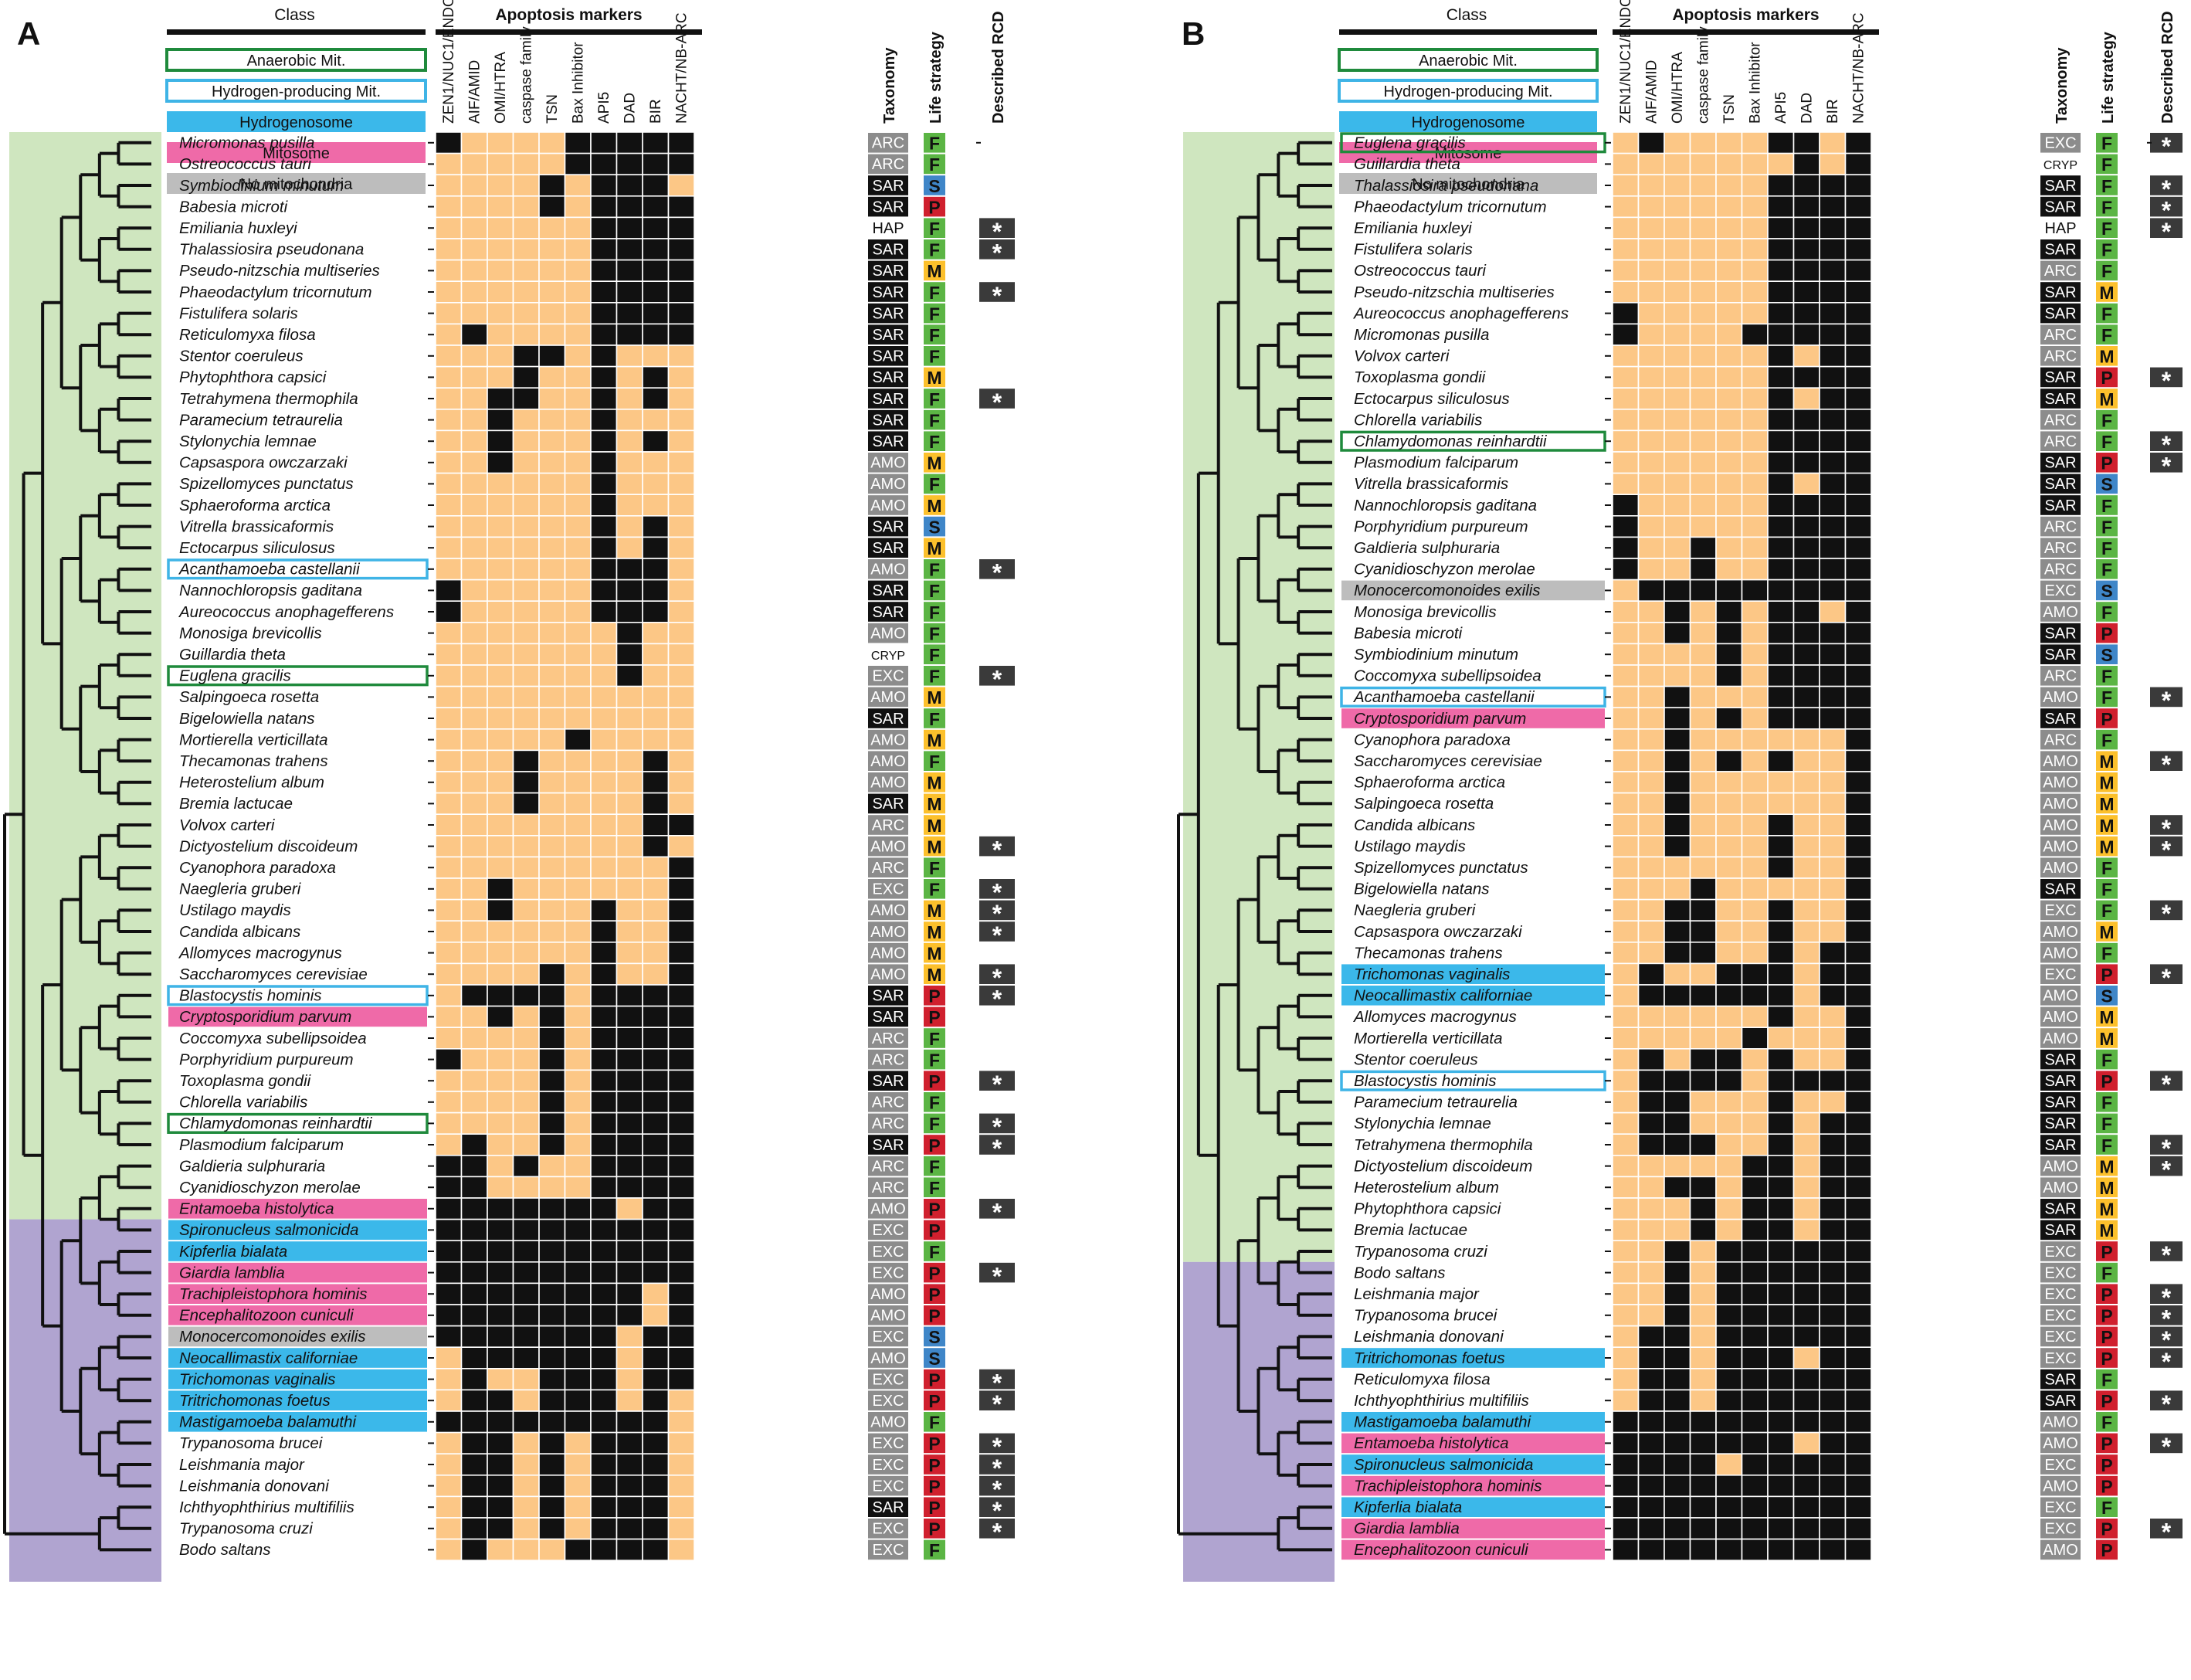 The height and width of the screenshot is (1680, 2191). What do you see at coordinates (1426, 612) in the screenshot?
I see `species-name: Monosiga brevicollis` at bounding box center [1426, 612].